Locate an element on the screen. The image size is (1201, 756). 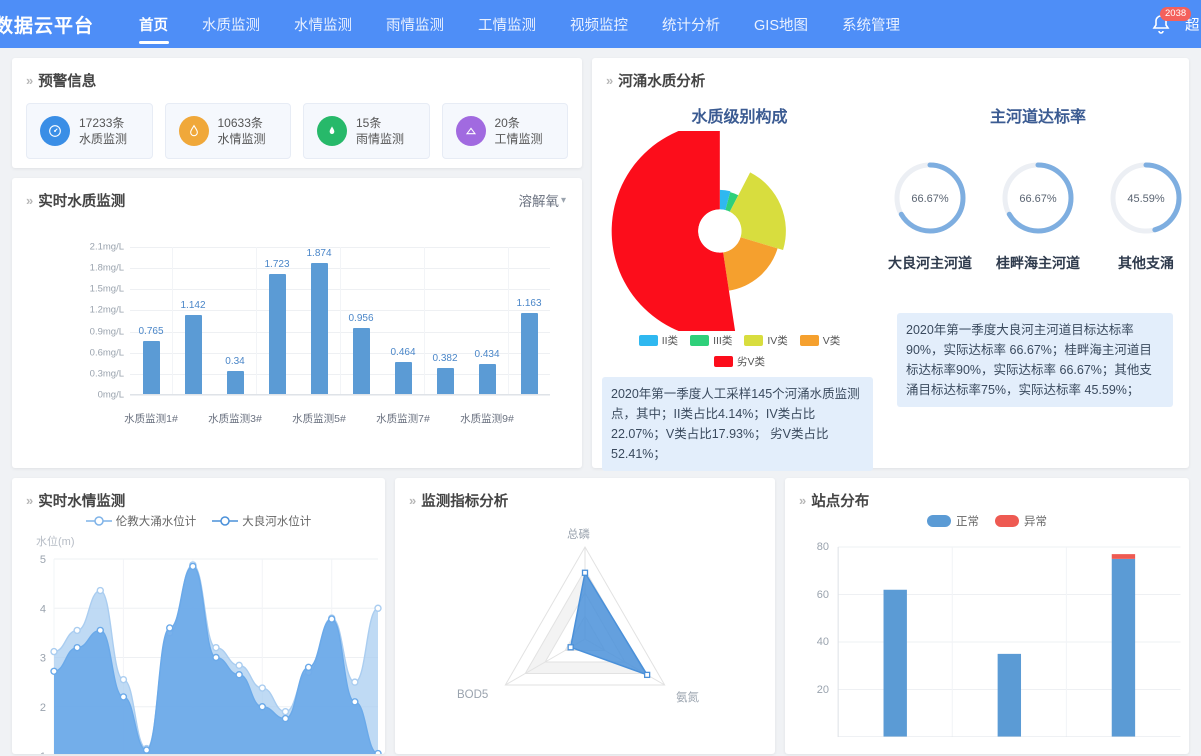
legend-item-normal: 正常 is located at coordinates (953, 521).